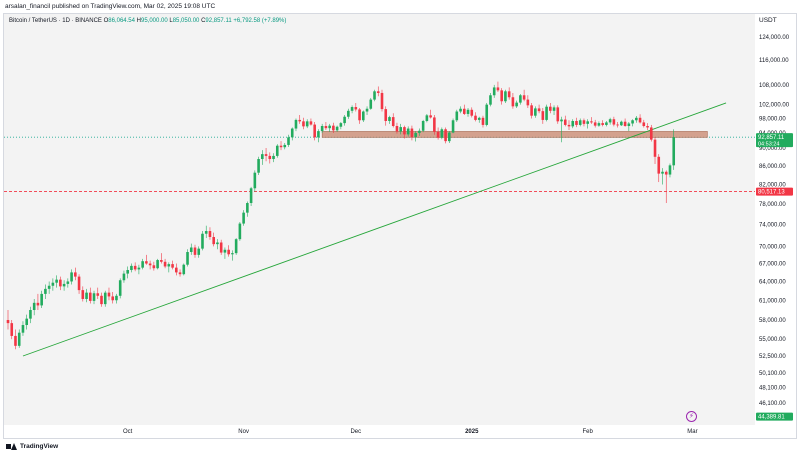 The image size is (800, 455). What do you see at coordinates (692, 432) in the screenshot?
I see `time-label: Mar` at bounding box center [692, 432].